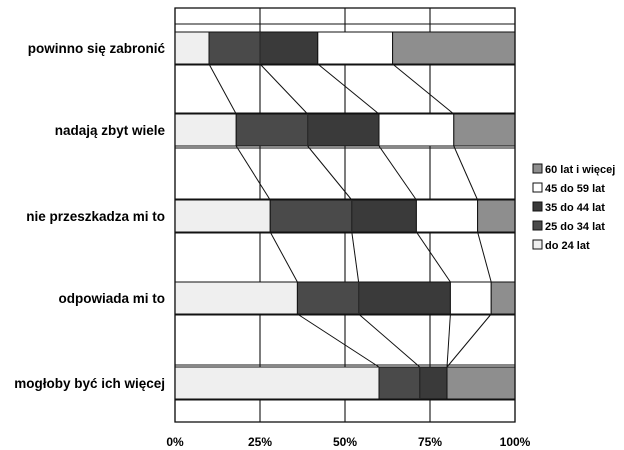  I want to click on legend-label: 45 do 59 lat, so click(575, 189).